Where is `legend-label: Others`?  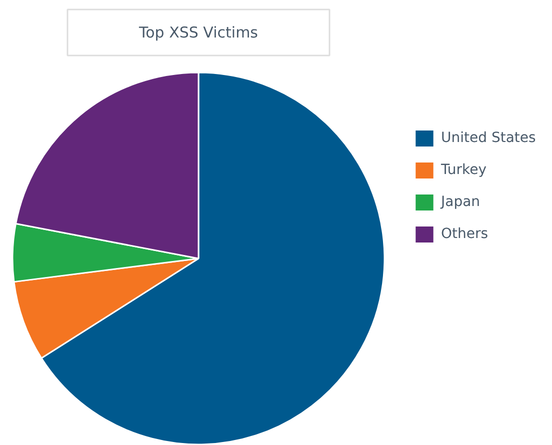 legend-label: Others is located at coordinates (464, 234).